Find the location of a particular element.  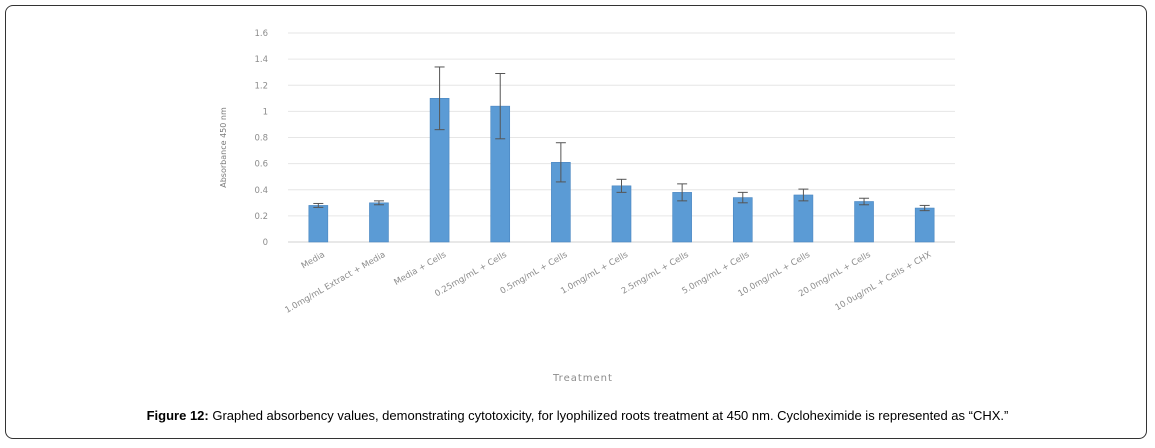

x-tick-label: 10.0ug/mL + Cells + CHX is located at coordinates (884, 281).